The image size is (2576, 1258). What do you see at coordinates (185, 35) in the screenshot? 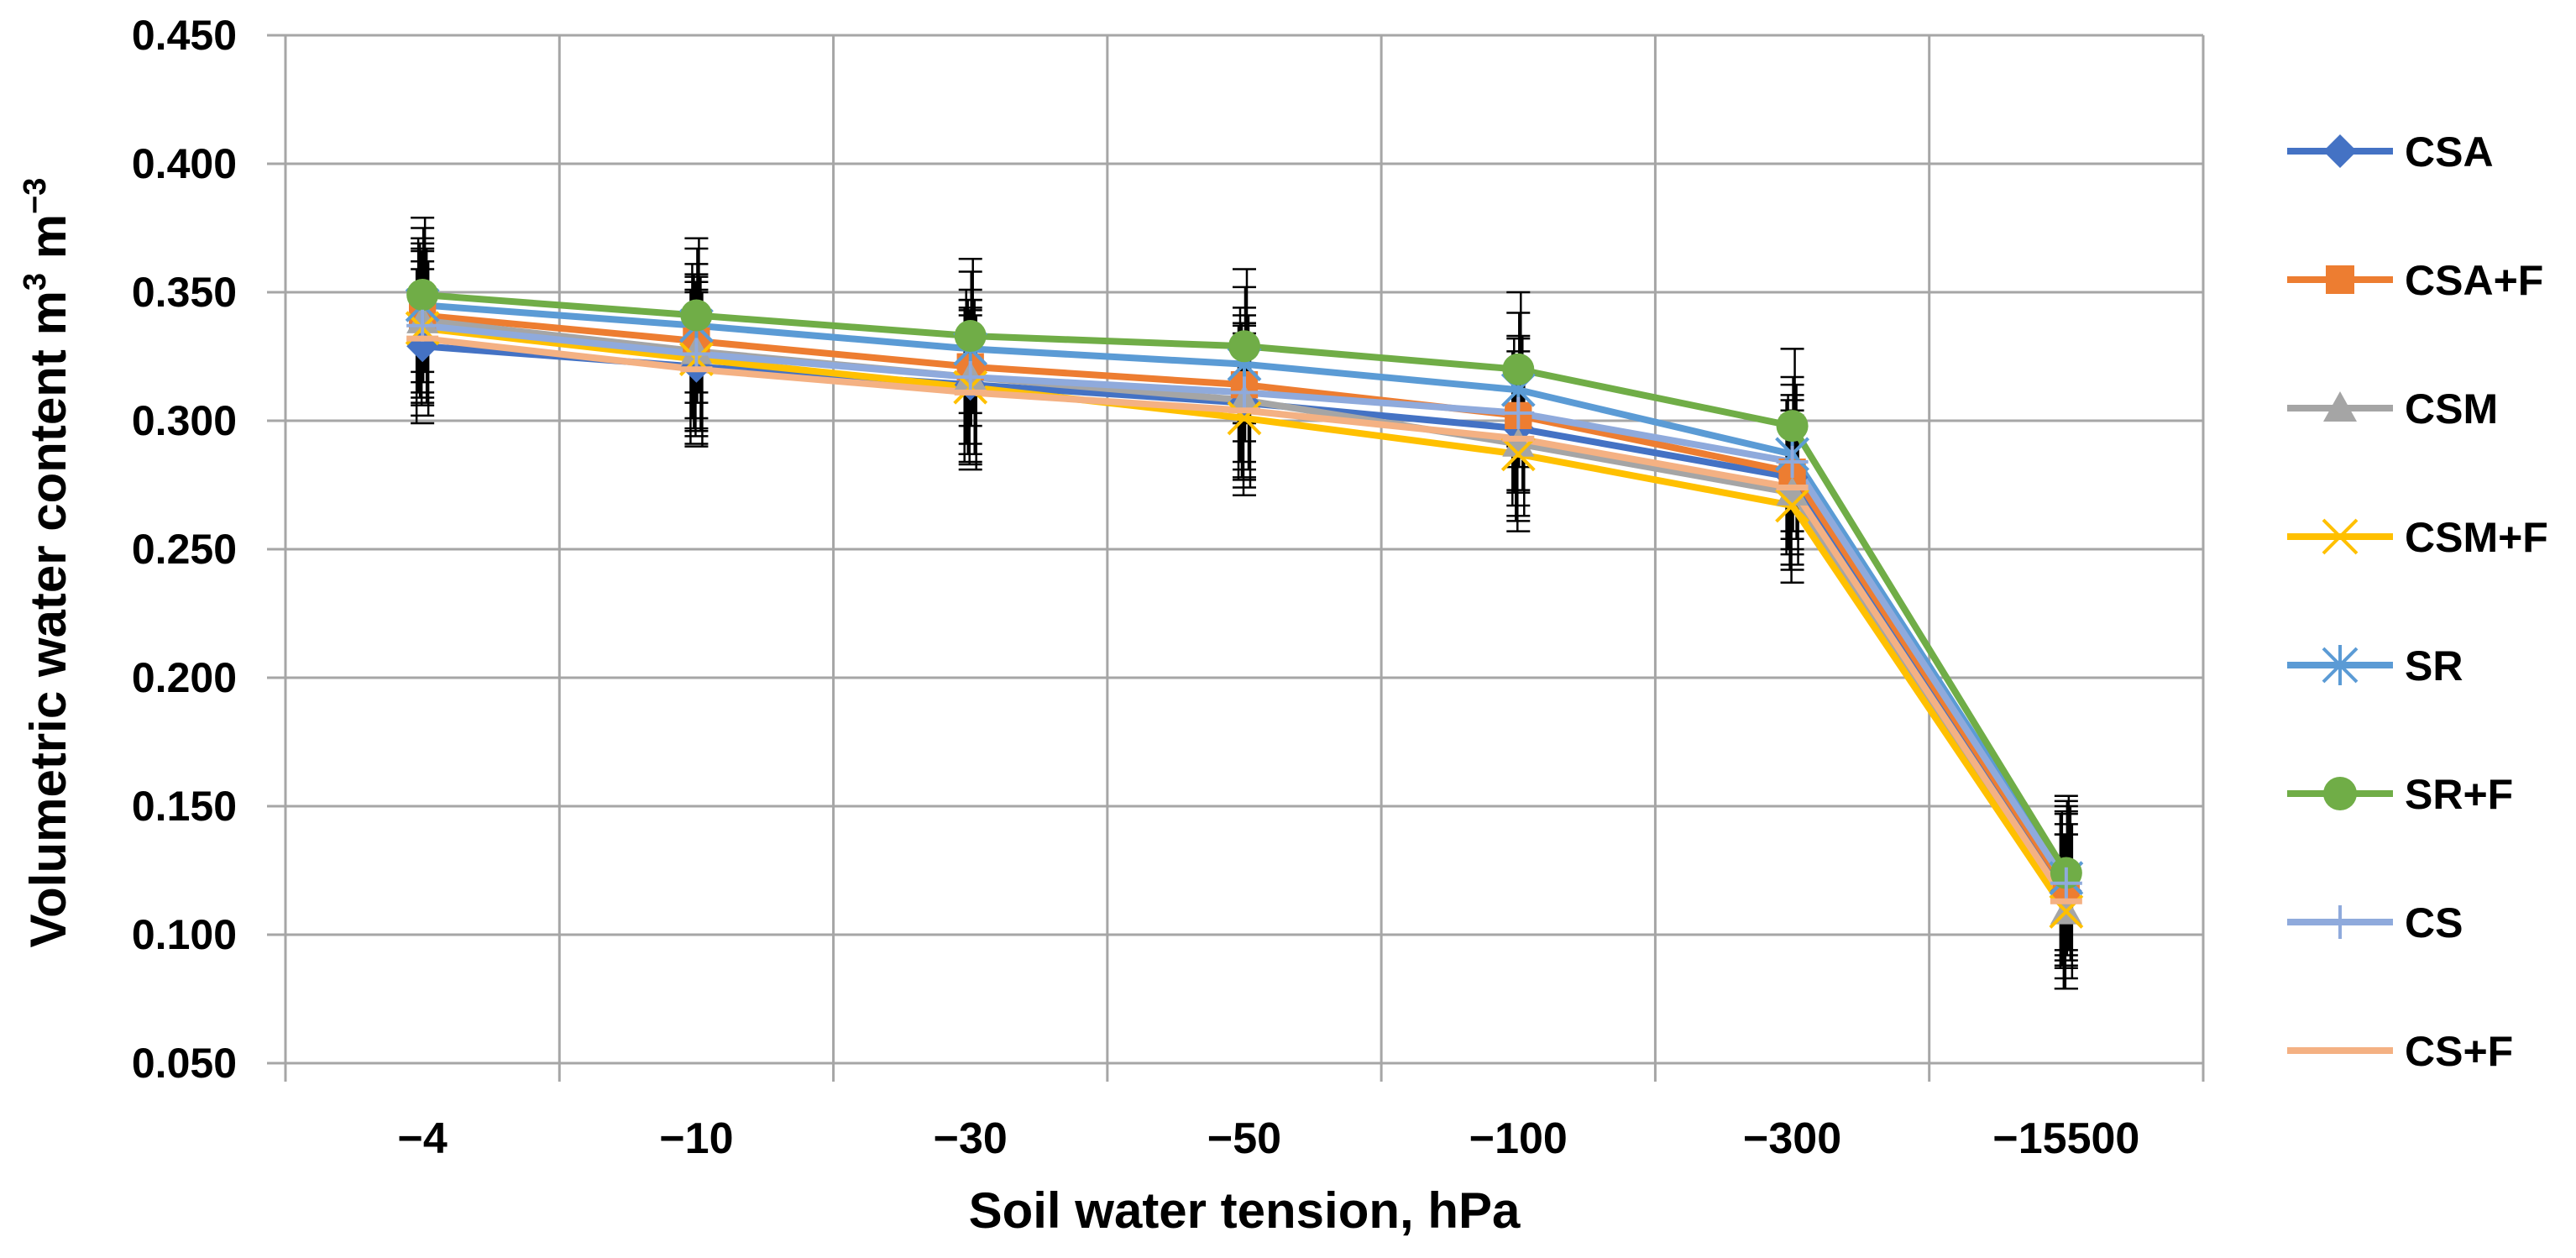
I see `y-tick-label: 0.450` at bounding box center [185, 35].